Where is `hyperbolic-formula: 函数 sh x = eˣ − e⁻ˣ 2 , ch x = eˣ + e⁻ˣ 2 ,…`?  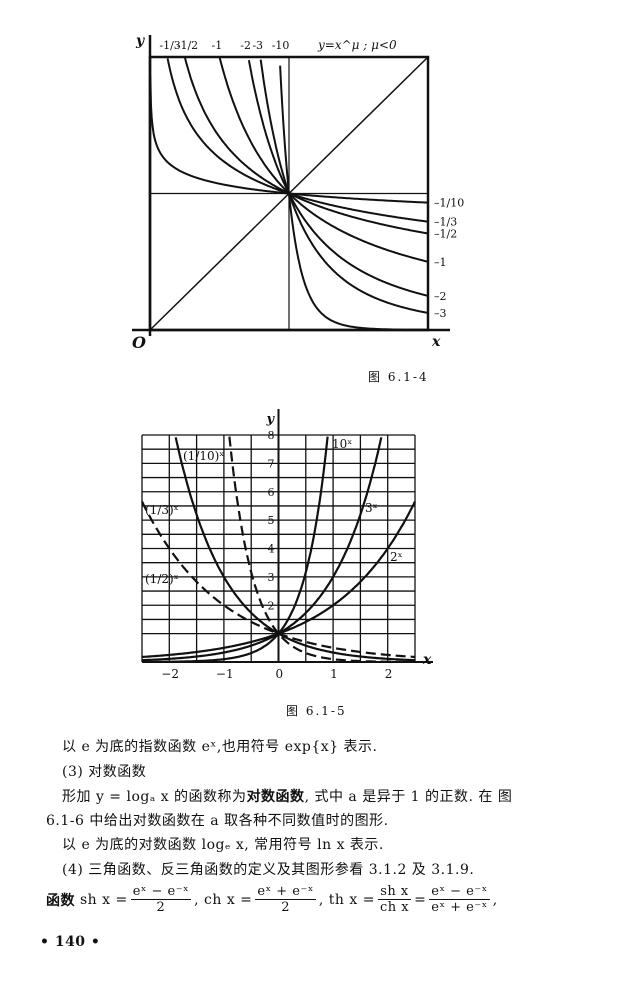 hyperbolic-formula: 函数 sh x = eˣ − e⁻ˣ 2 , ch x = eˣ + e⁻ˣ 2 ,… is located at coordinates (272, 899).